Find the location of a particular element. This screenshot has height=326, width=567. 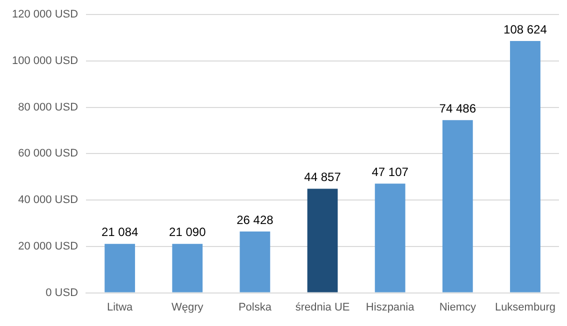

y-tick-label: 120 000 USD is located at coordinates (45, 14).